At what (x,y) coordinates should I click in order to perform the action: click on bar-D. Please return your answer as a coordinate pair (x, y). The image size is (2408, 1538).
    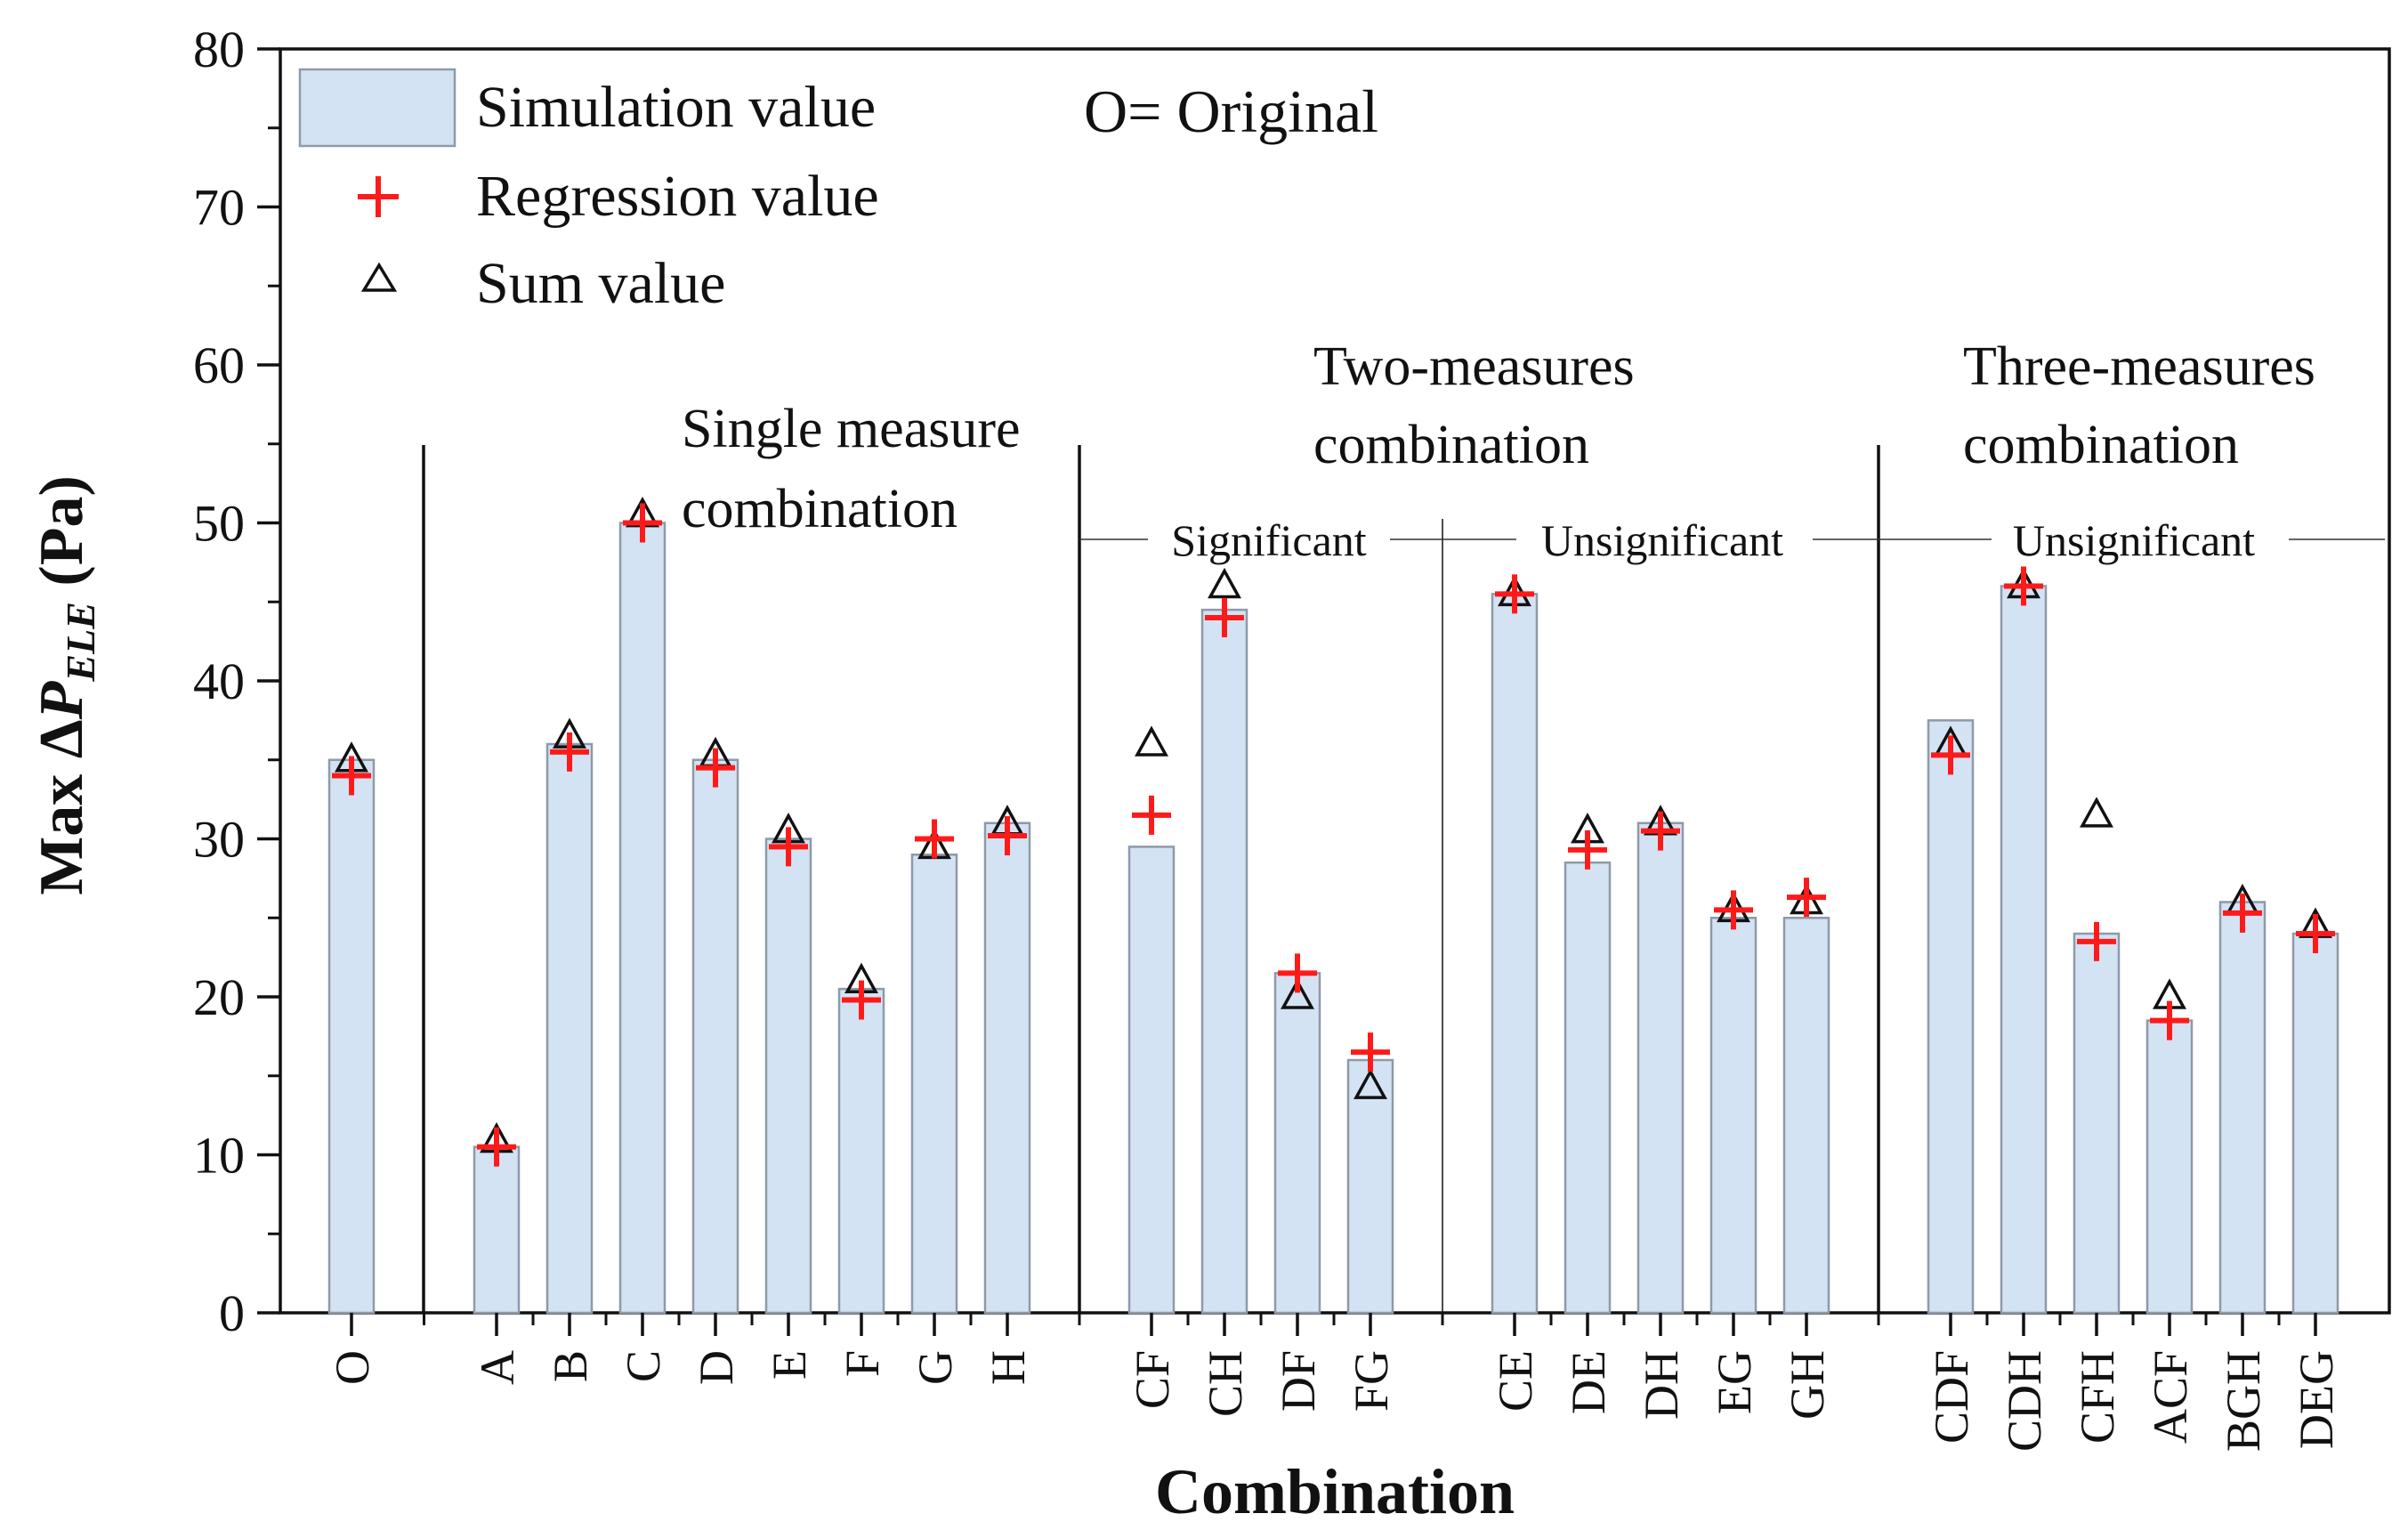
    Looking at the image, I should click on (715, 1036).